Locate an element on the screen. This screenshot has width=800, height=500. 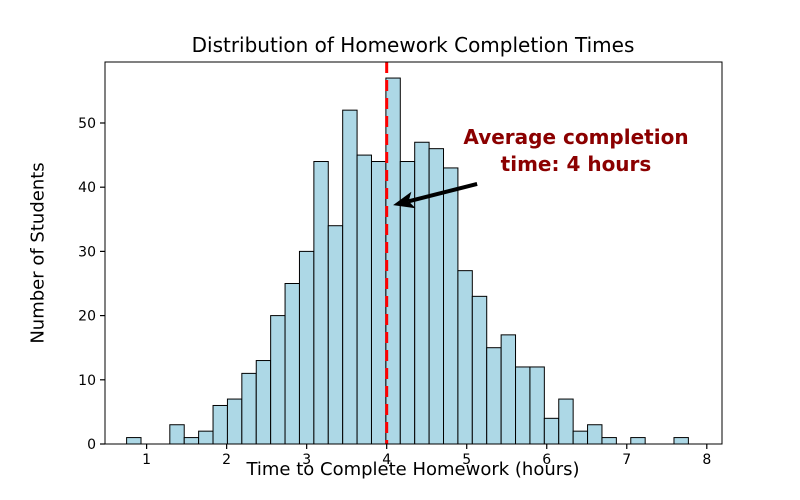
annotation-arrow-shaft is located at coordinates (443, 193).